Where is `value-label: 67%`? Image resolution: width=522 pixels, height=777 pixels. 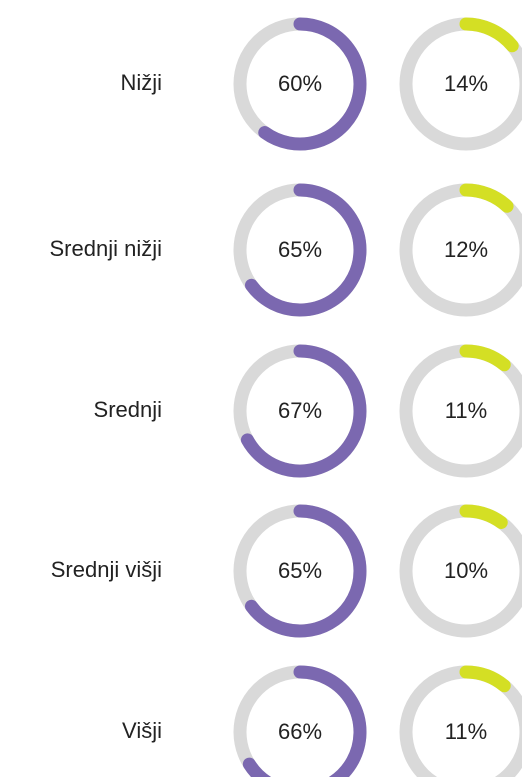
value-label: 67% is located at coordinates (300, 410).